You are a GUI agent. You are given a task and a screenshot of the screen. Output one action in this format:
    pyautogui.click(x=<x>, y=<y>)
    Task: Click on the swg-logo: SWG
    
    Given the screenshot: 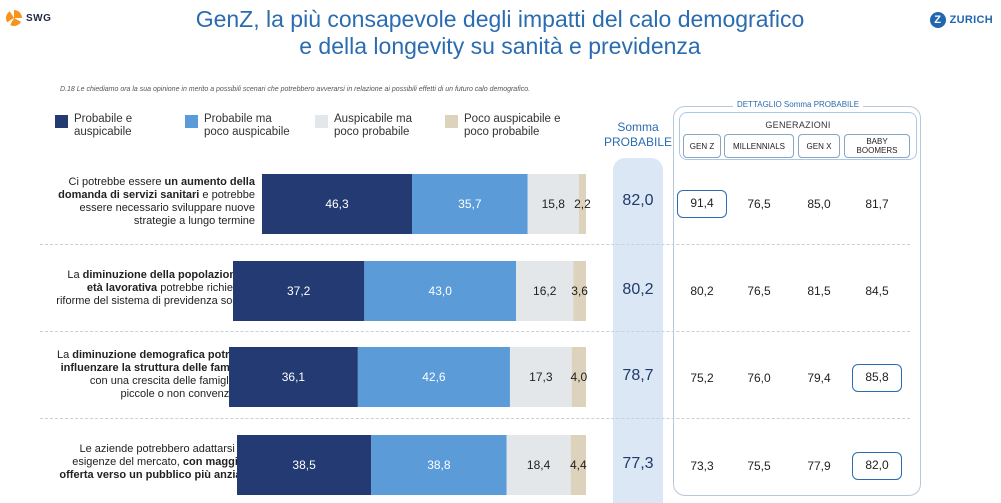 What is the action you would take?
    pyautogui.click(x=28, y=18)
    